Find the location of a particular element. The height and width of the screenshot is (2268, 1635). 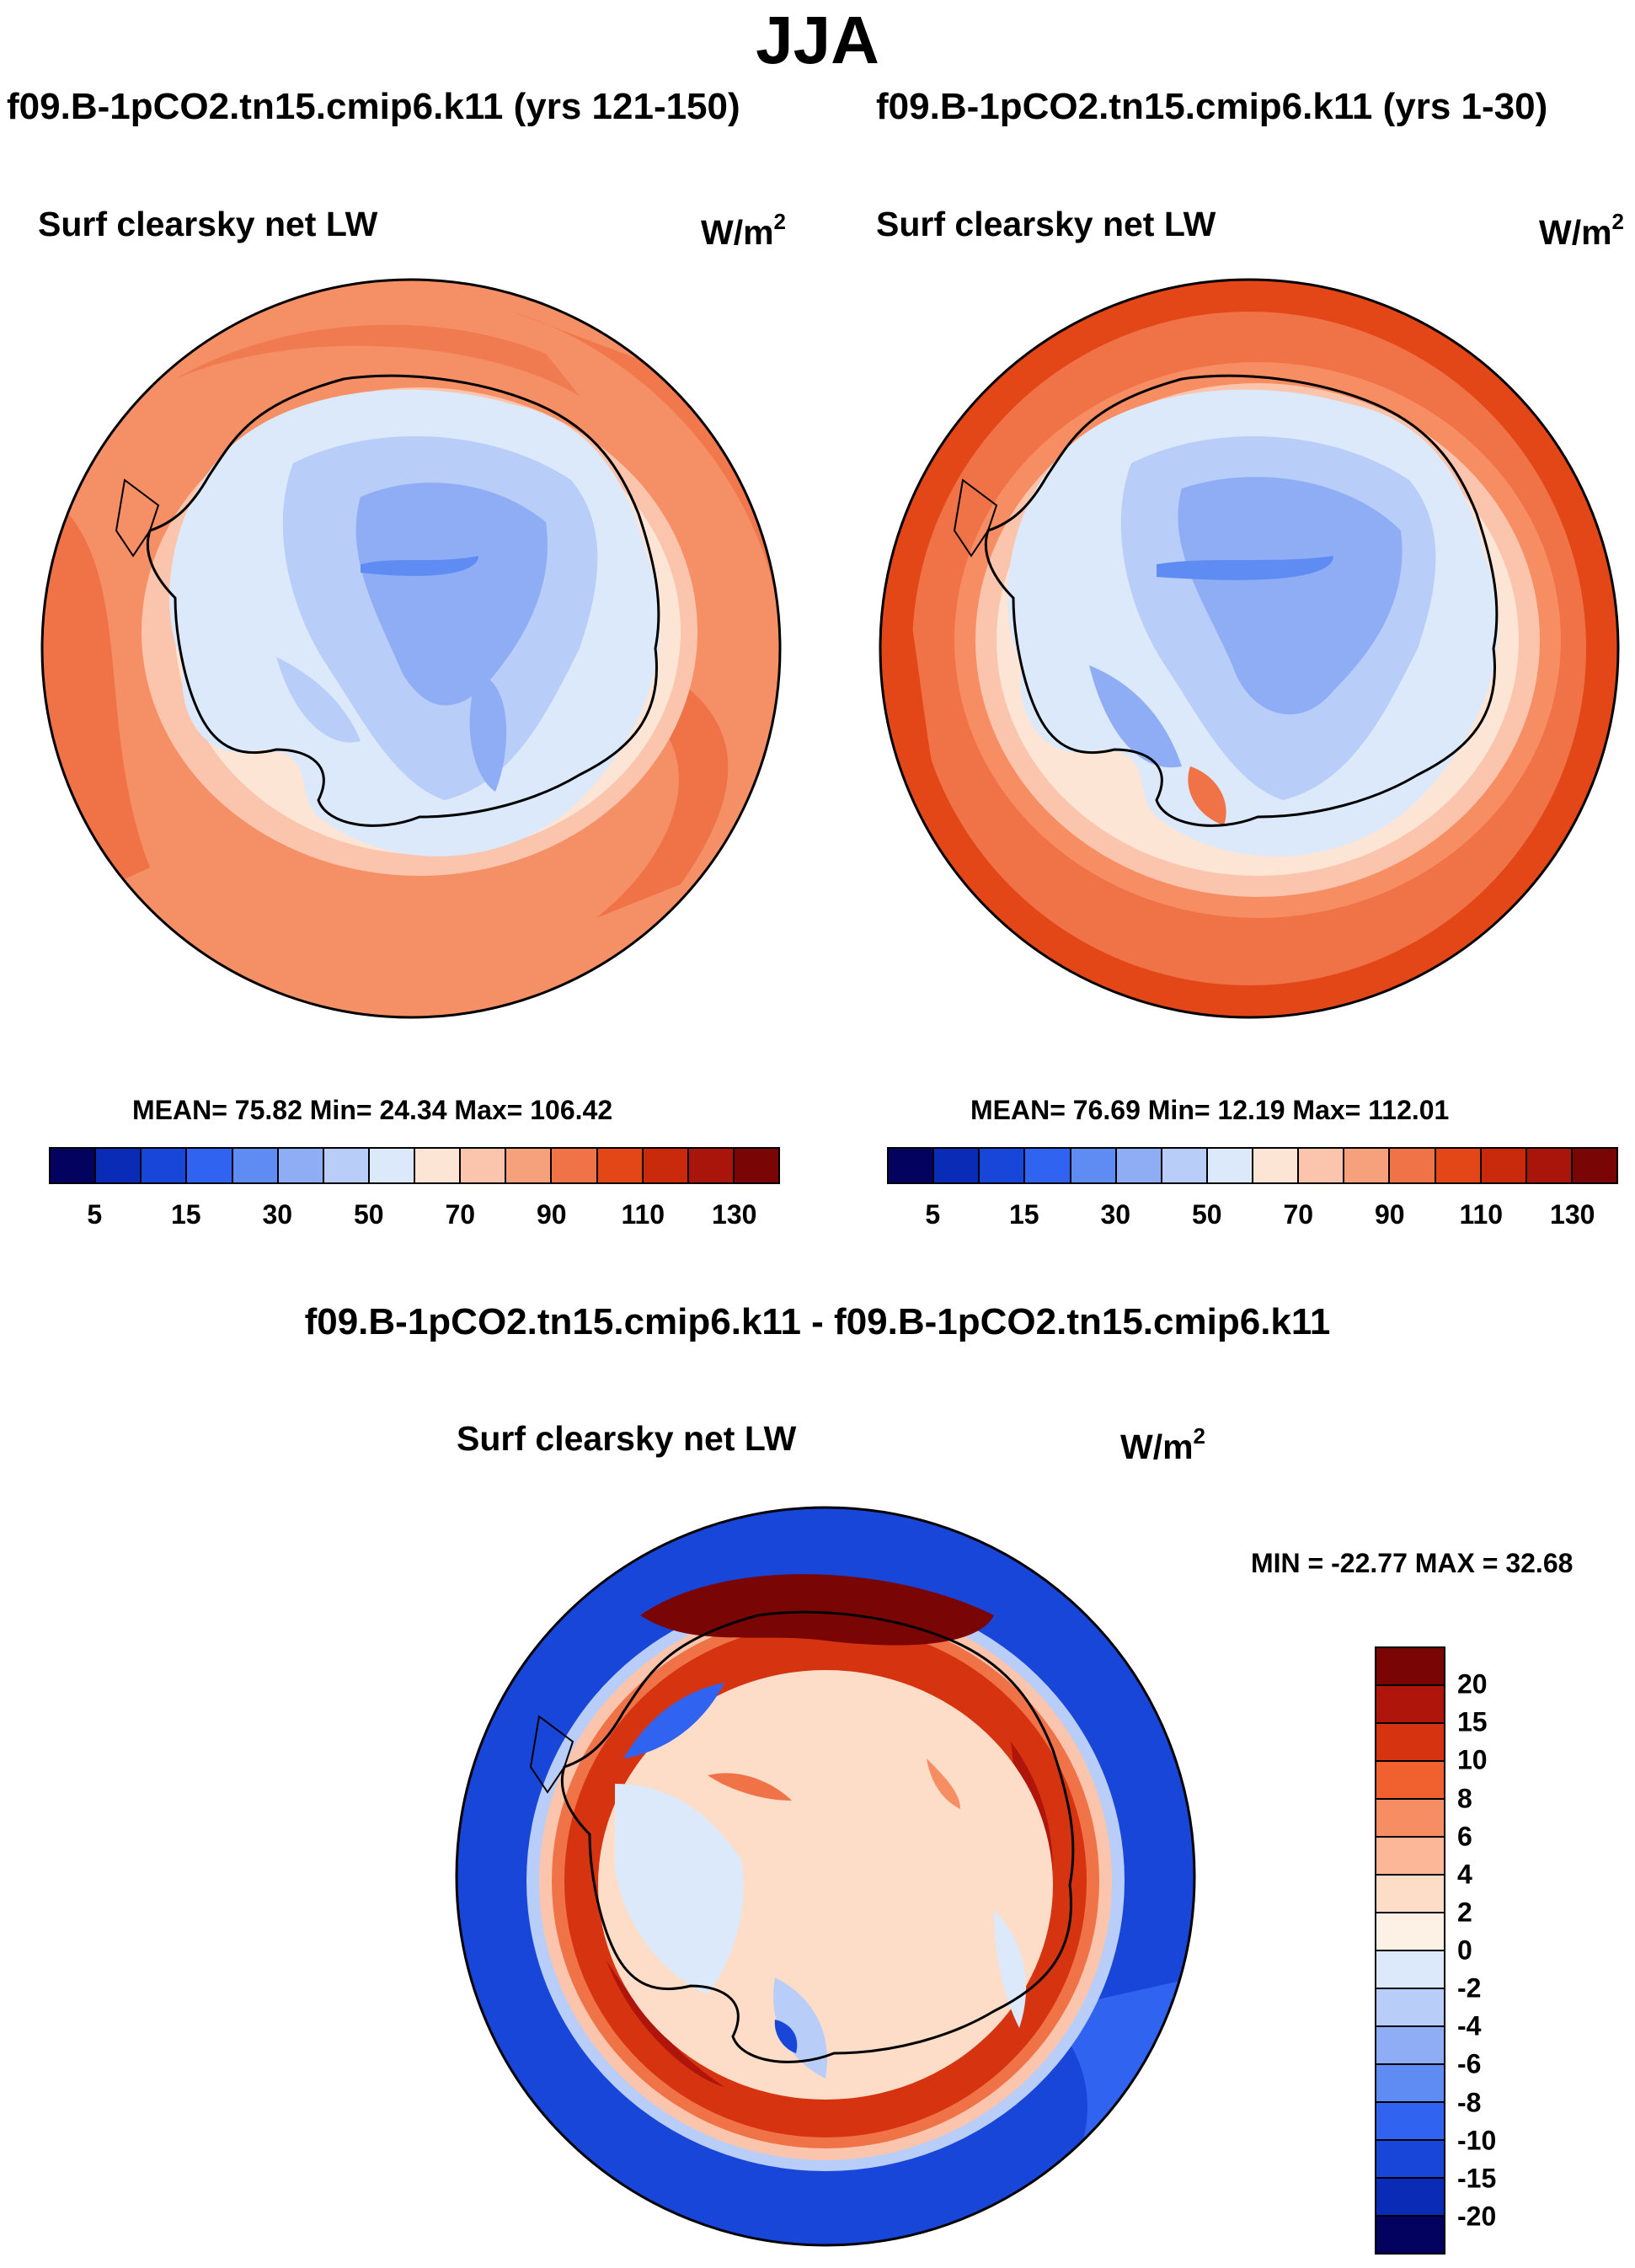

colorbar-tick-label: 6 is located at coordinates (1464, 1836).